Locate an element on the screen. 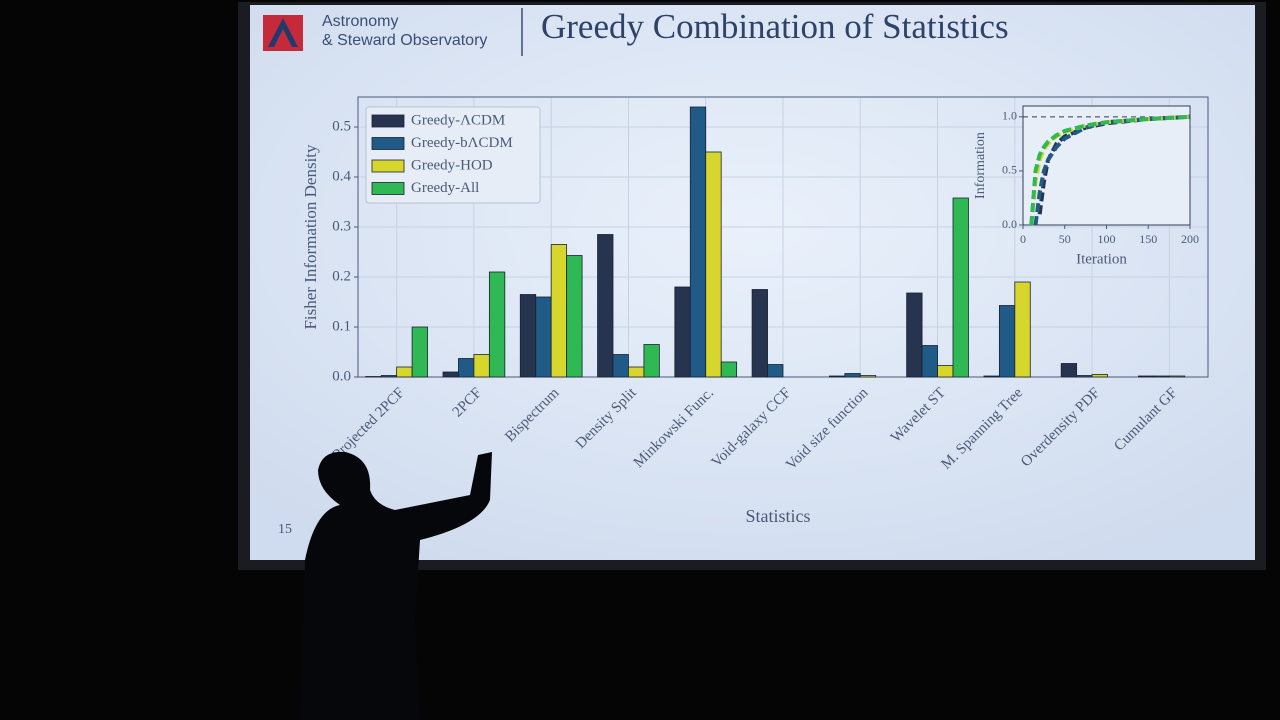 The height and width of the screenshot is (720, 1280). legend-box is located at coordinates (453, 155).